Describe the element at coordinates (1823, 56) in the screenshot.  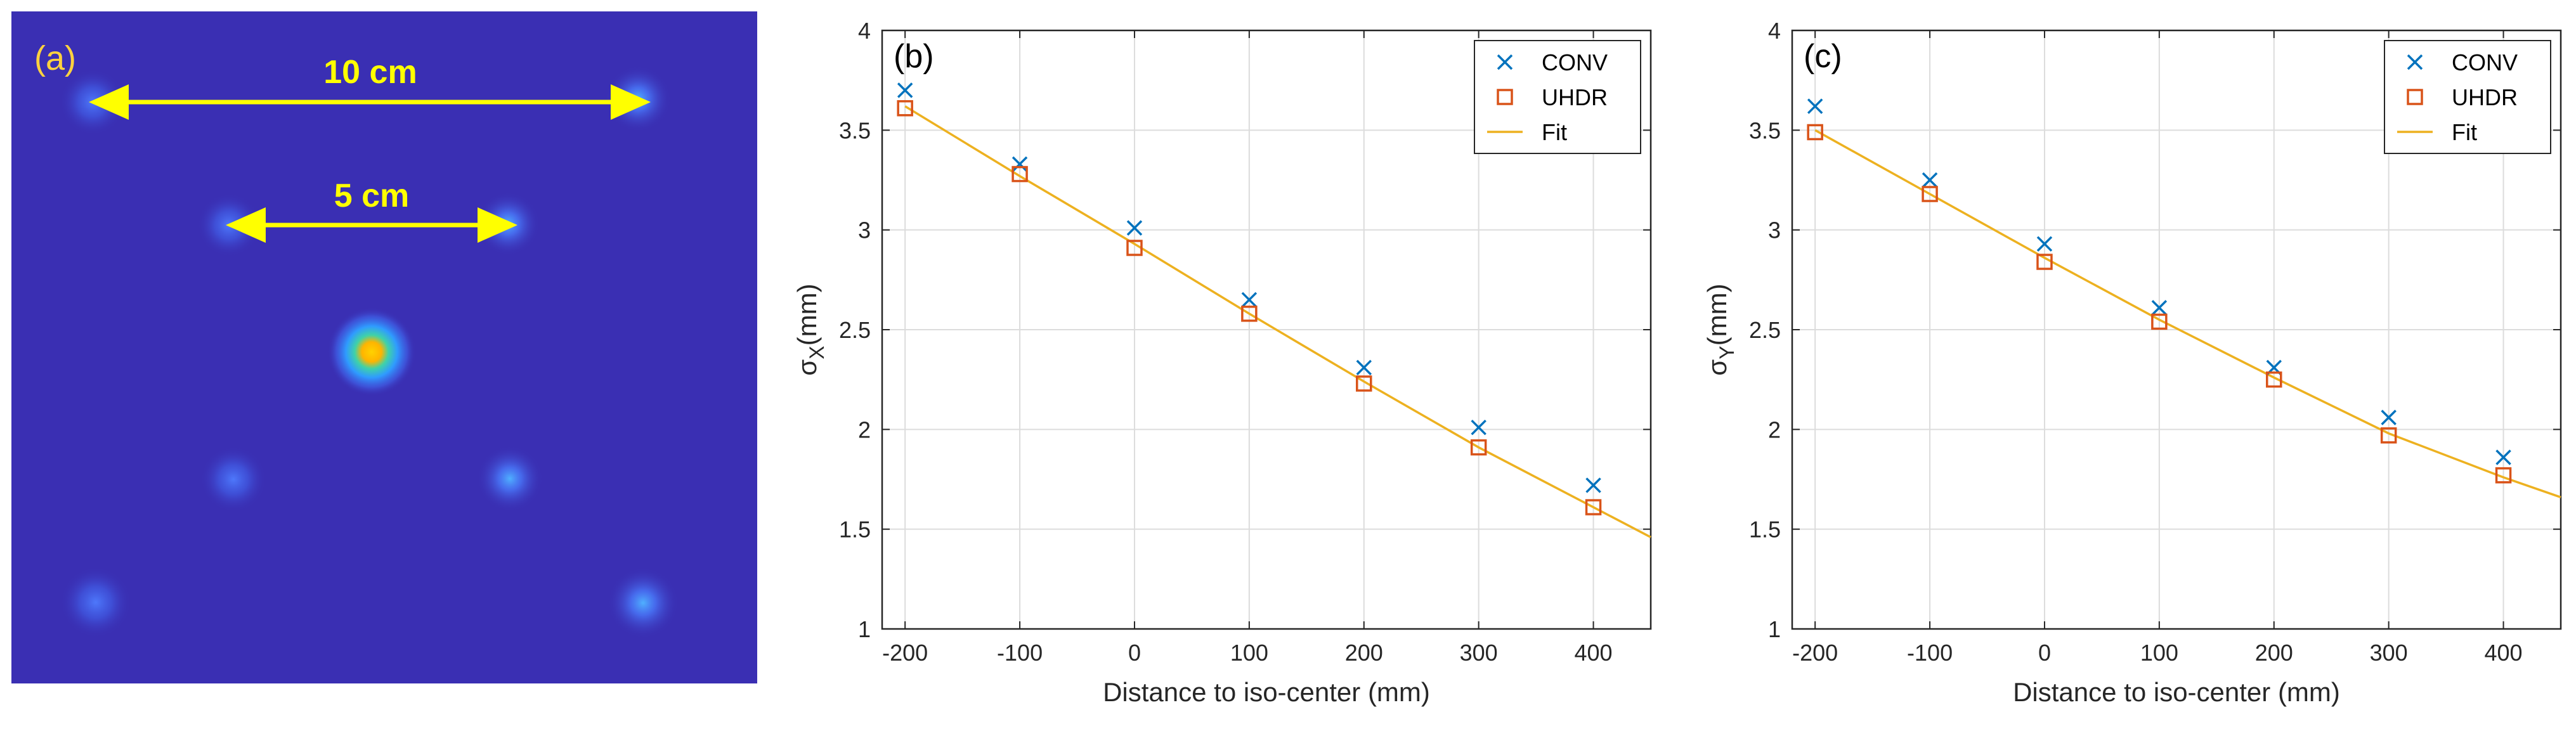
I see `panel-c-label: (c)` at that location.